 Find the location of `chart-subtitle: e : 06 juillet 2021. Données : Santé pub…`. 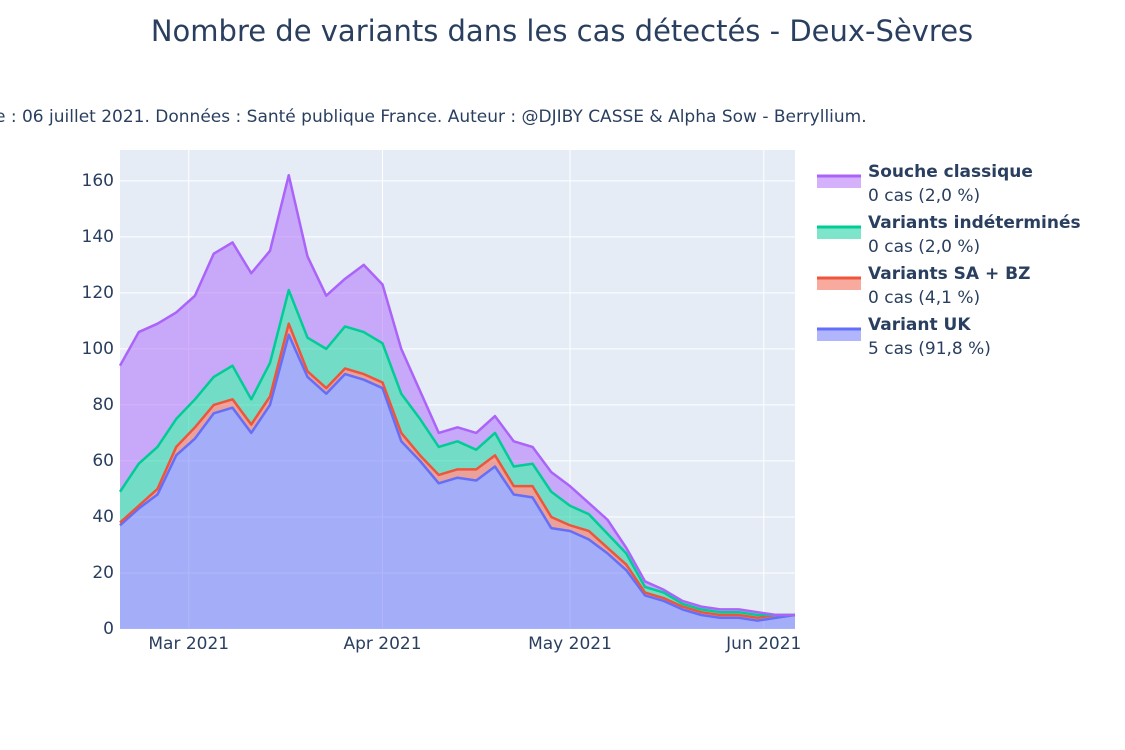

chart-subtitle: e : 06 juillet 2021. Données : Santé pub… is located at coordinates (433, 117).